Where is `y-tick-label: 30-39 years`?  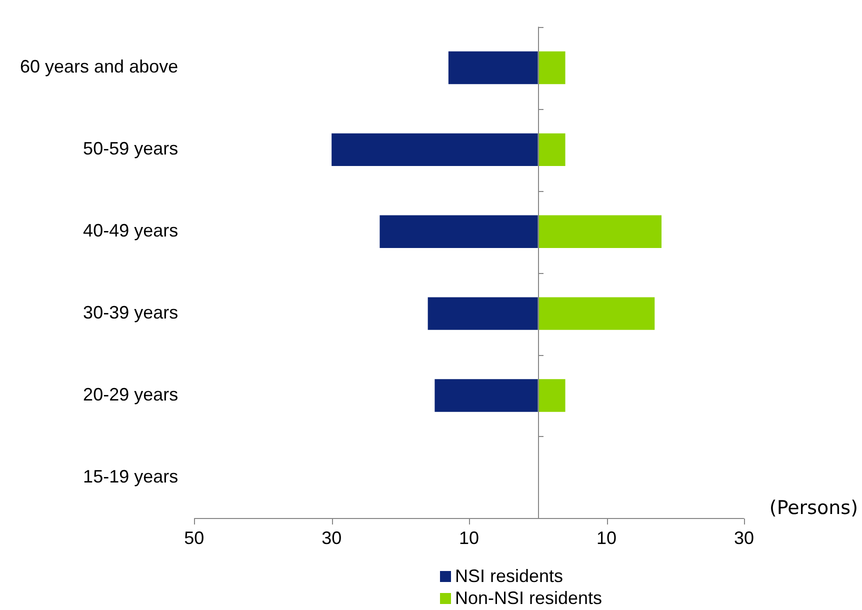
y-tick-label: 30-39 years is located at coordinates (130, 312).